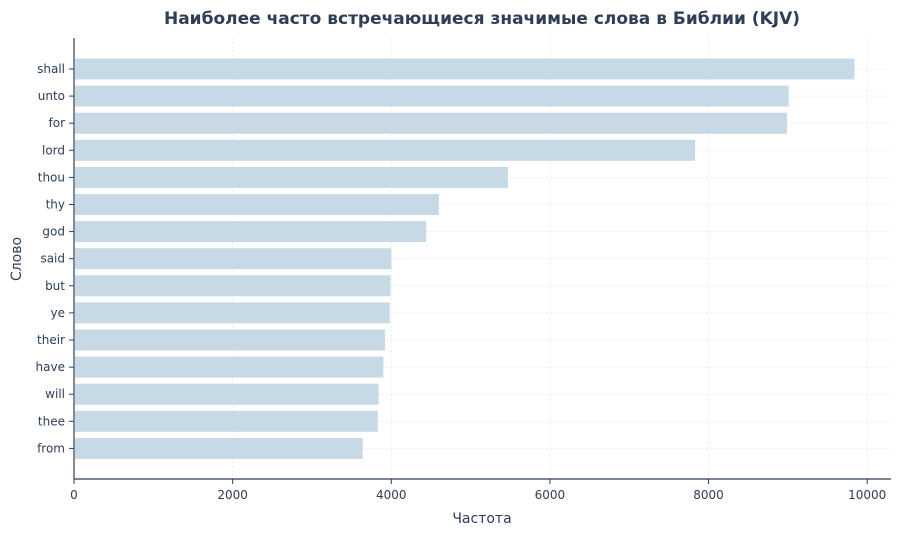 The height and width of the screenshot is (535, 900). I want to click on x-tick-label: 4000, so click(391, 495).